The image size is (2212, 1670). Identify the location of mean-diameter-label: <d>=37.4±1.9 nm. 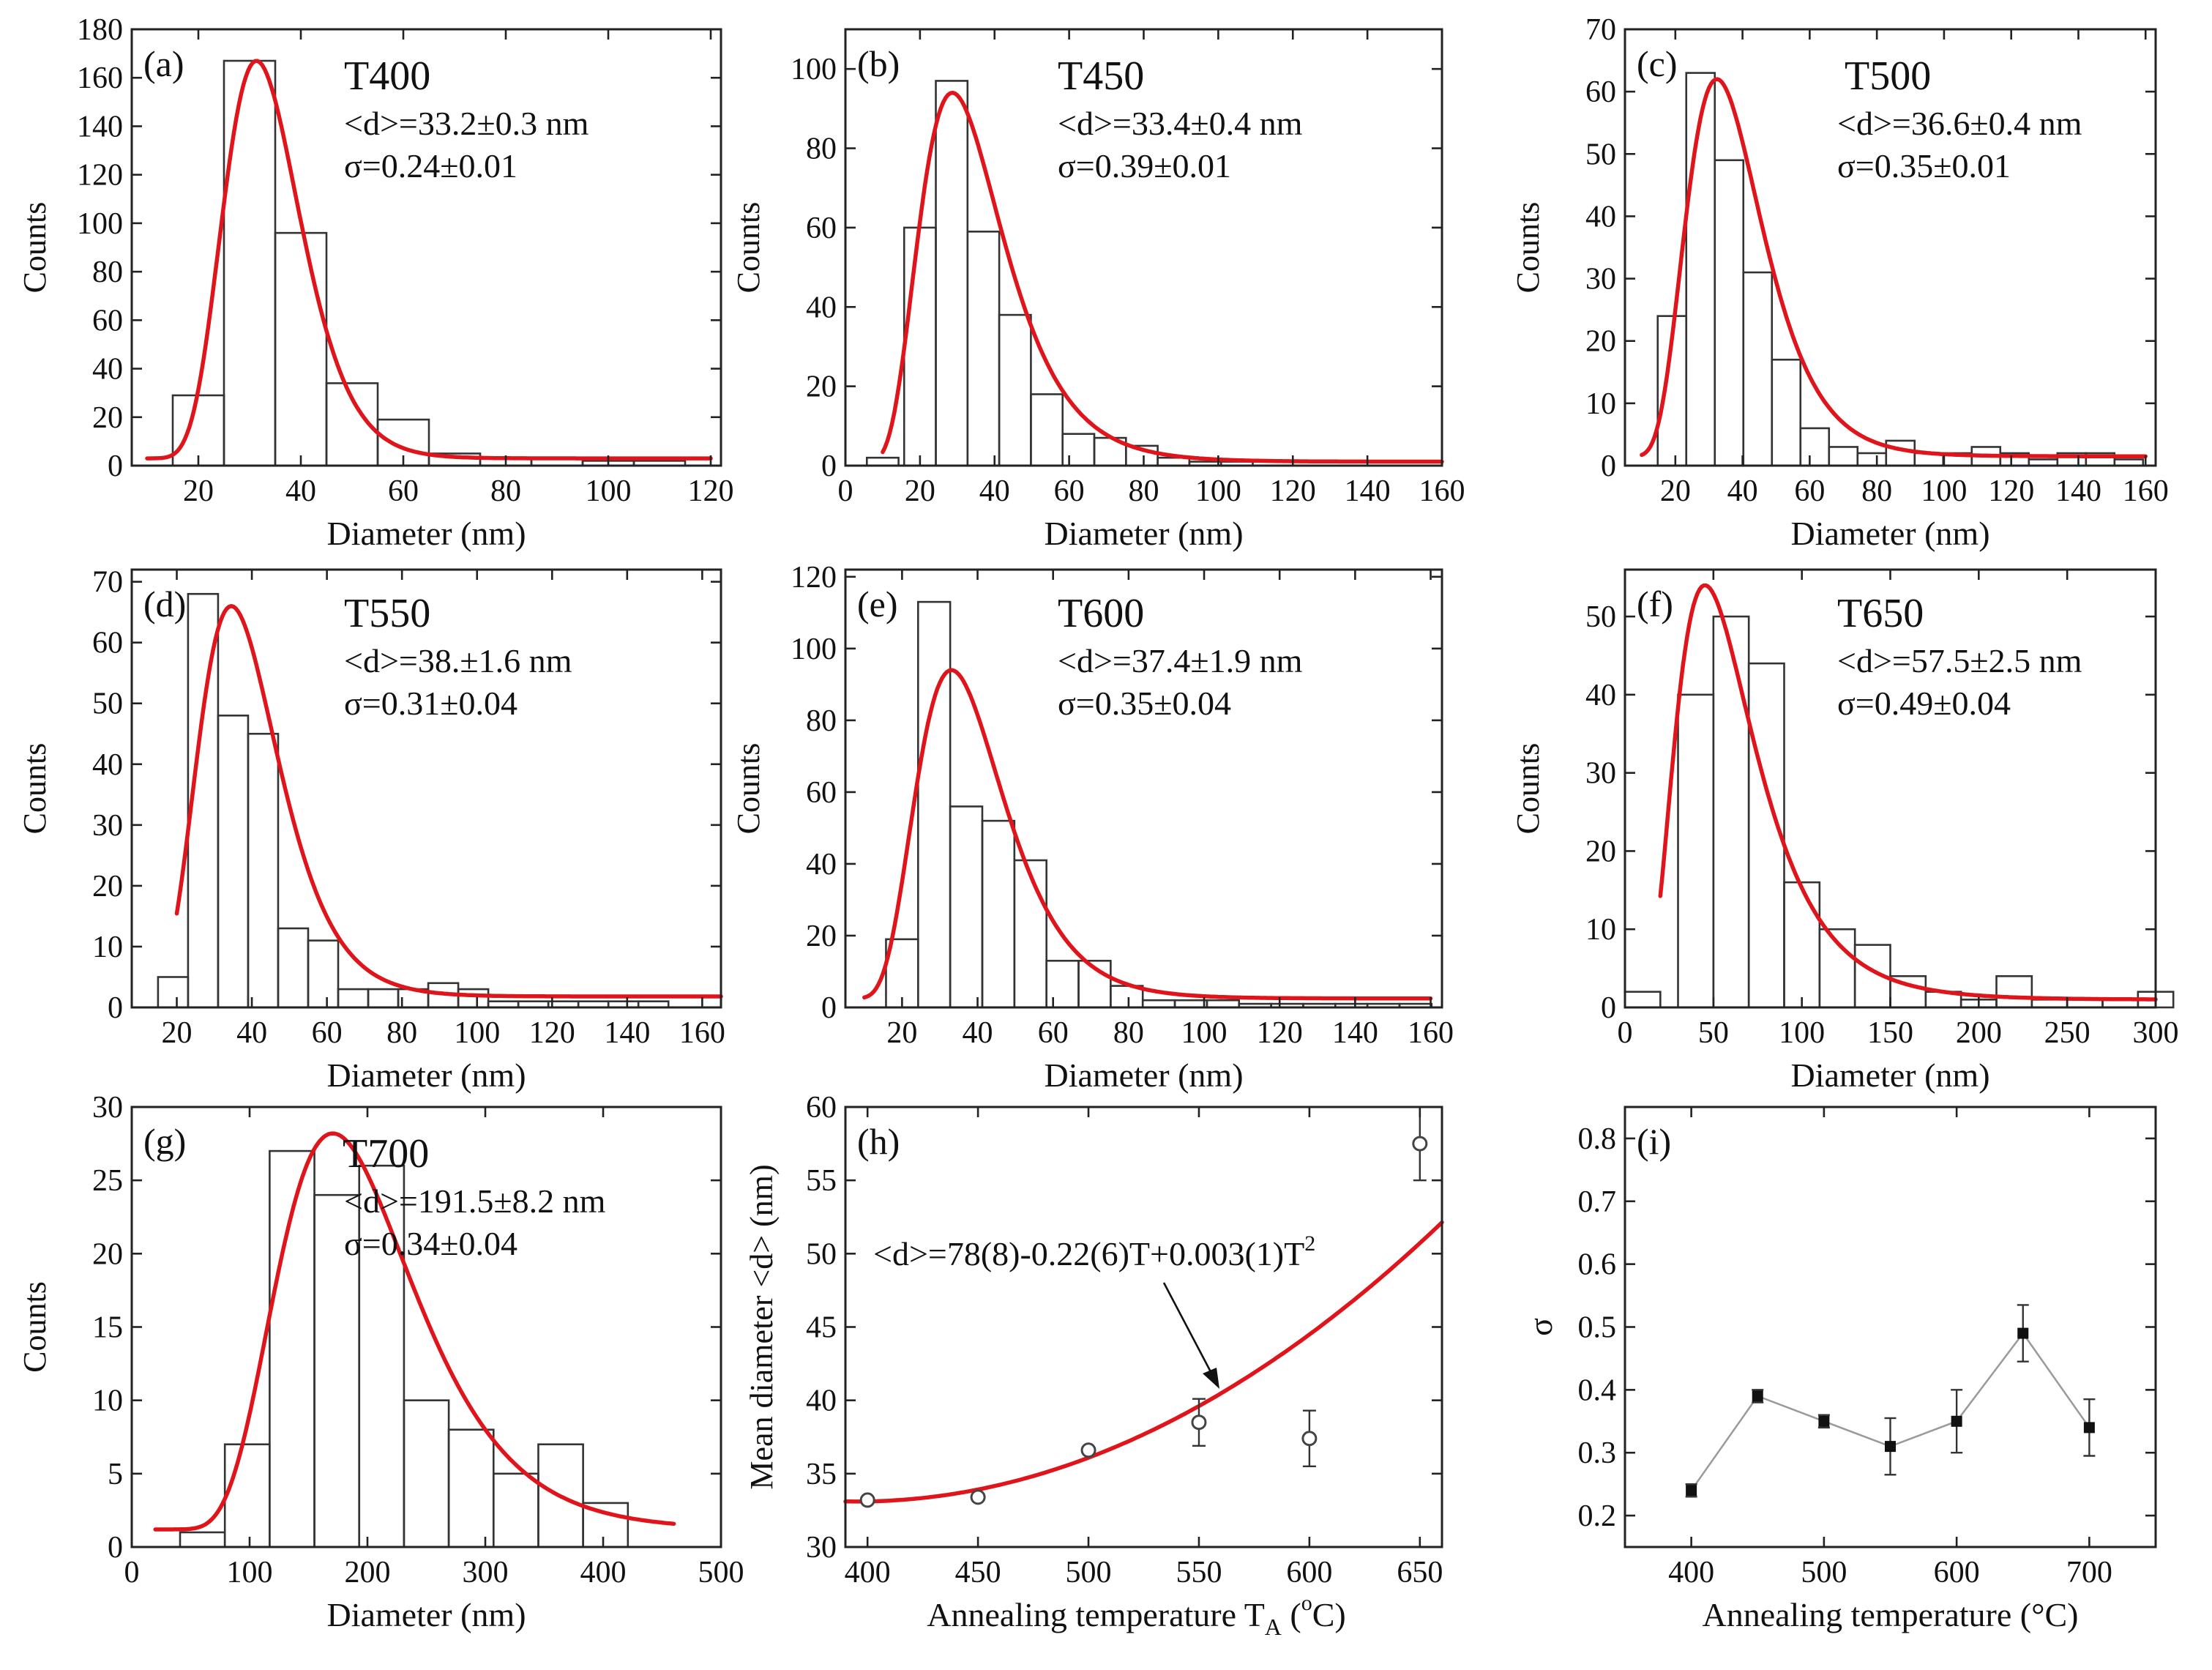
(1180, 660).